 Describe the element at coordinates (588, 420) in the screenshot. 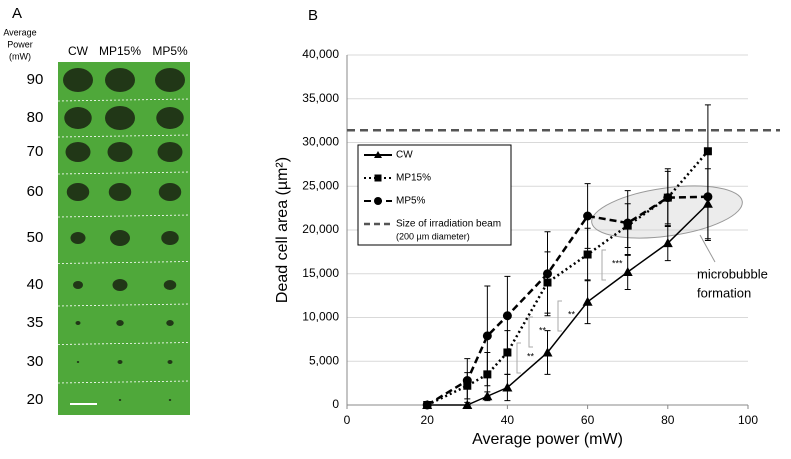

I see `x-tick-label: 60` at that location.